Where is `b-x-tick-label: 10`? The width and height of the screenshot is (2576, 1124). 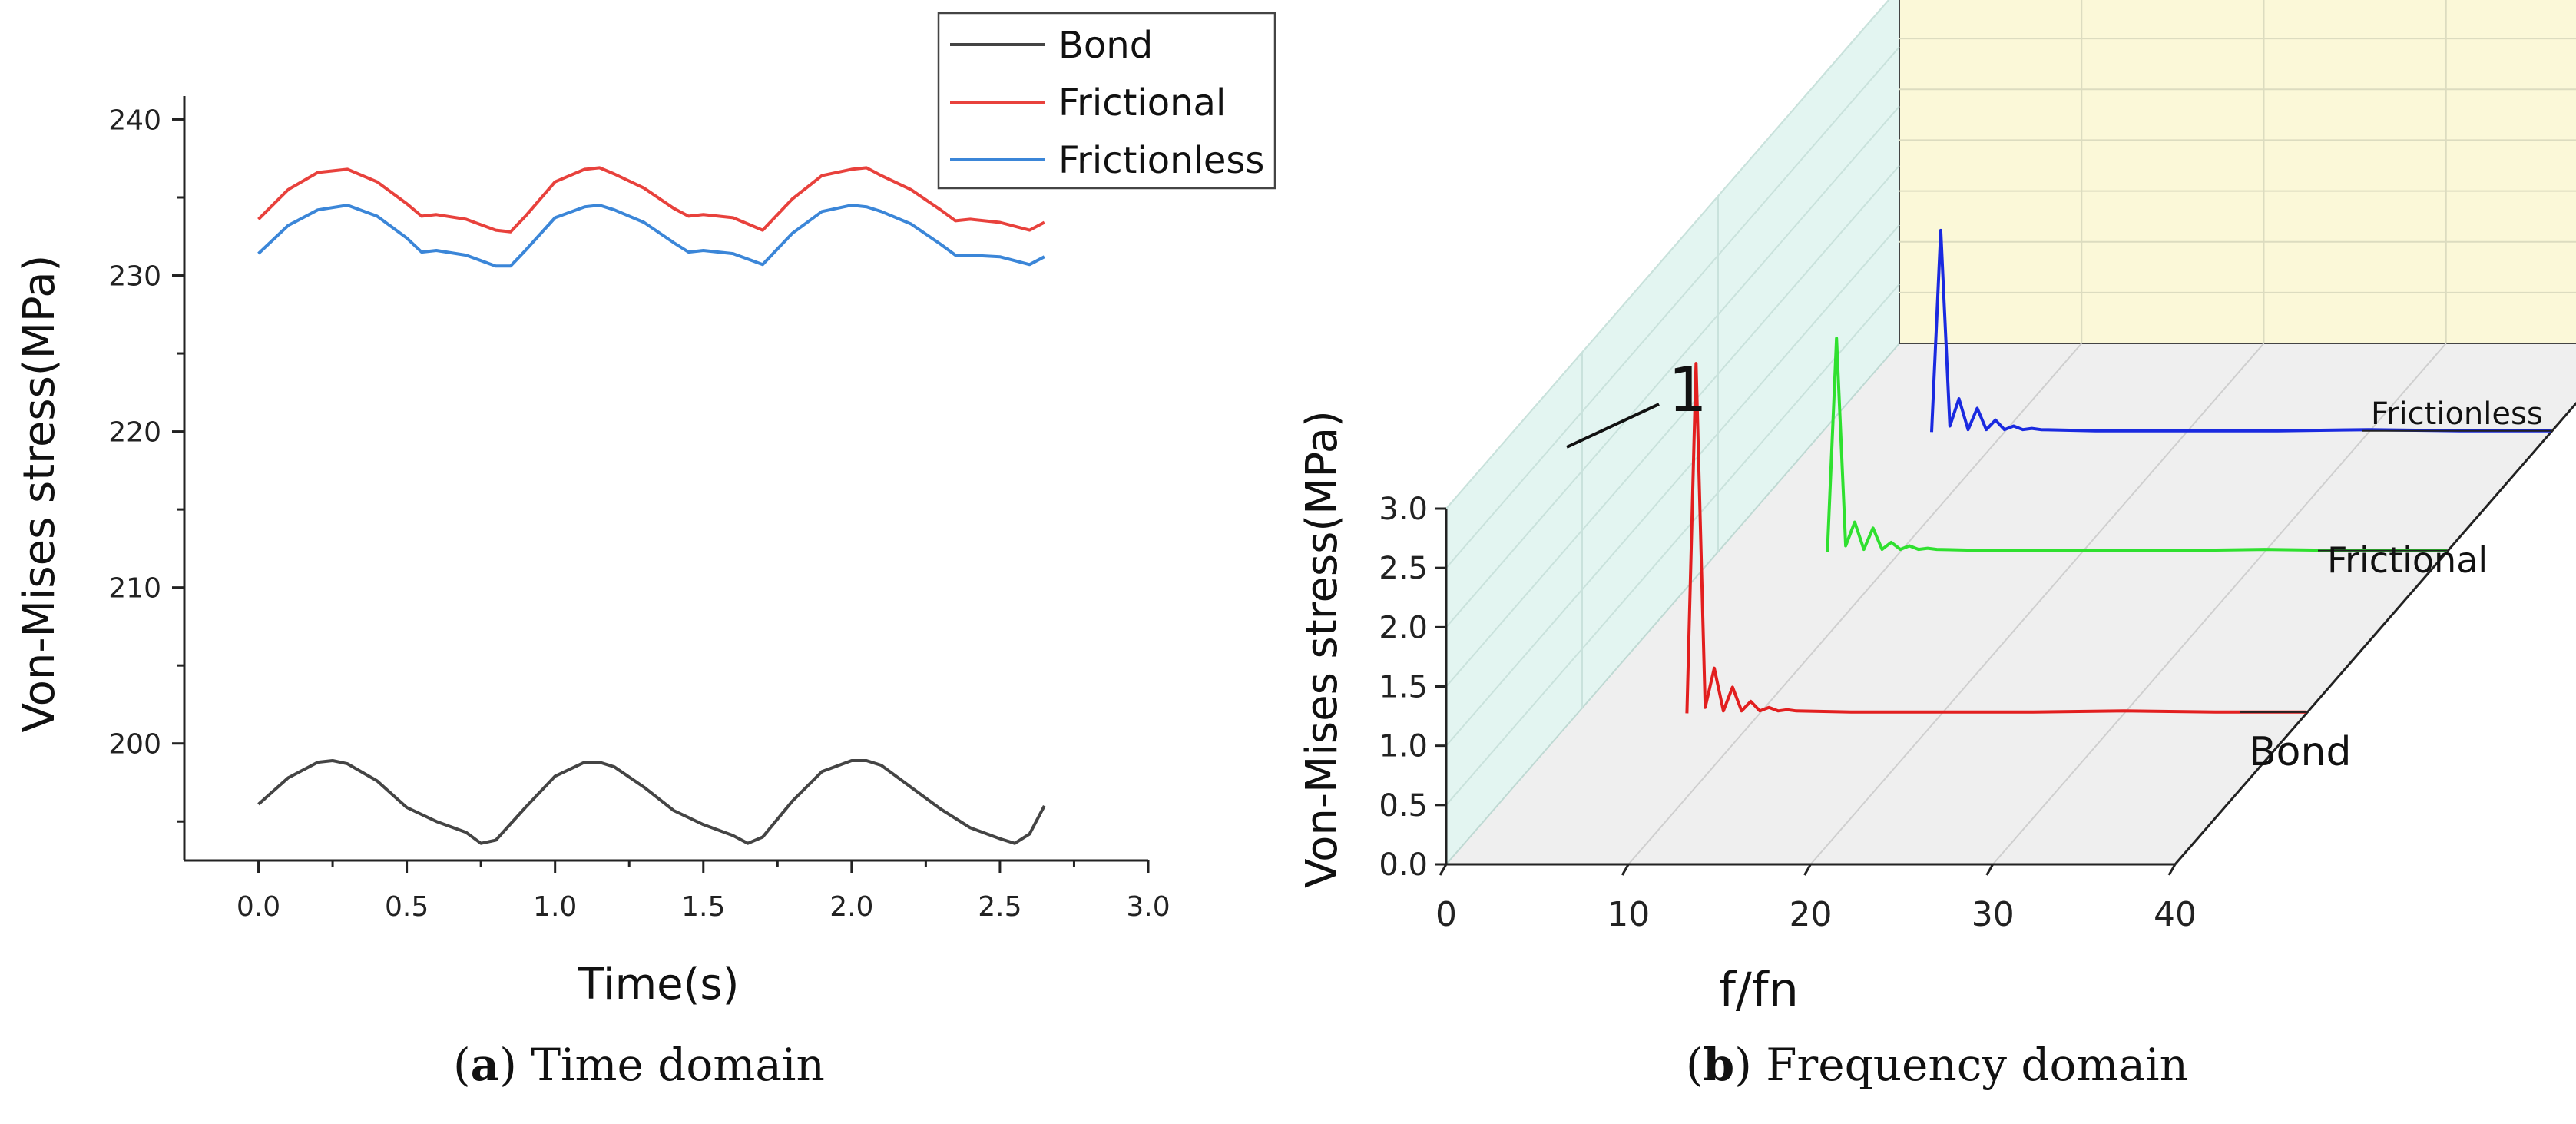
b-x-tick-label: 10 is located at coordinates (1629, 914).